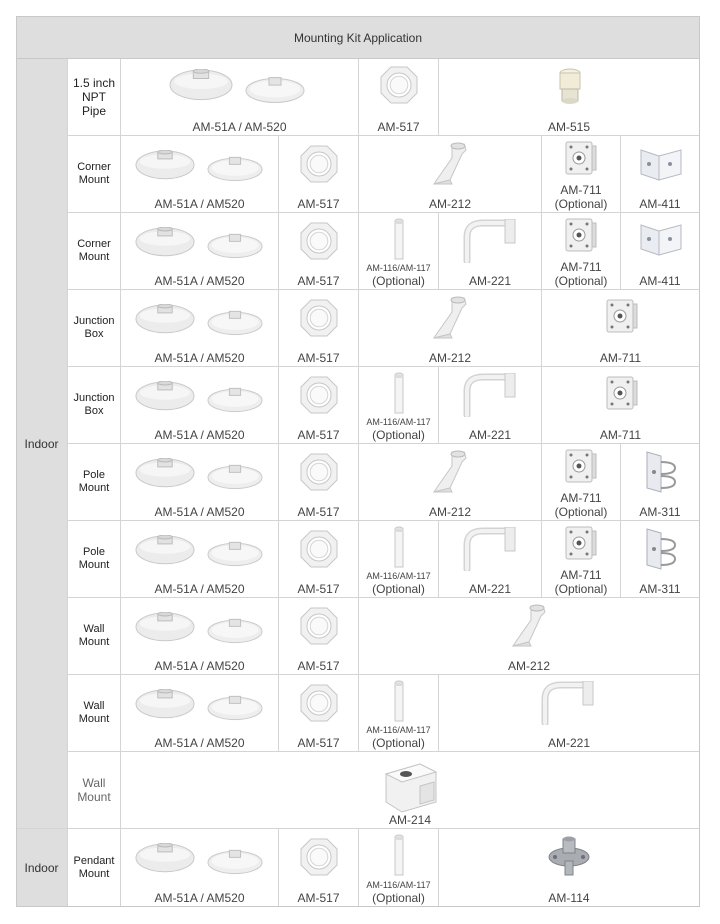 This screenshot has height=924, width=720. I want to click on product-code: AM-311, so click(660, 512).